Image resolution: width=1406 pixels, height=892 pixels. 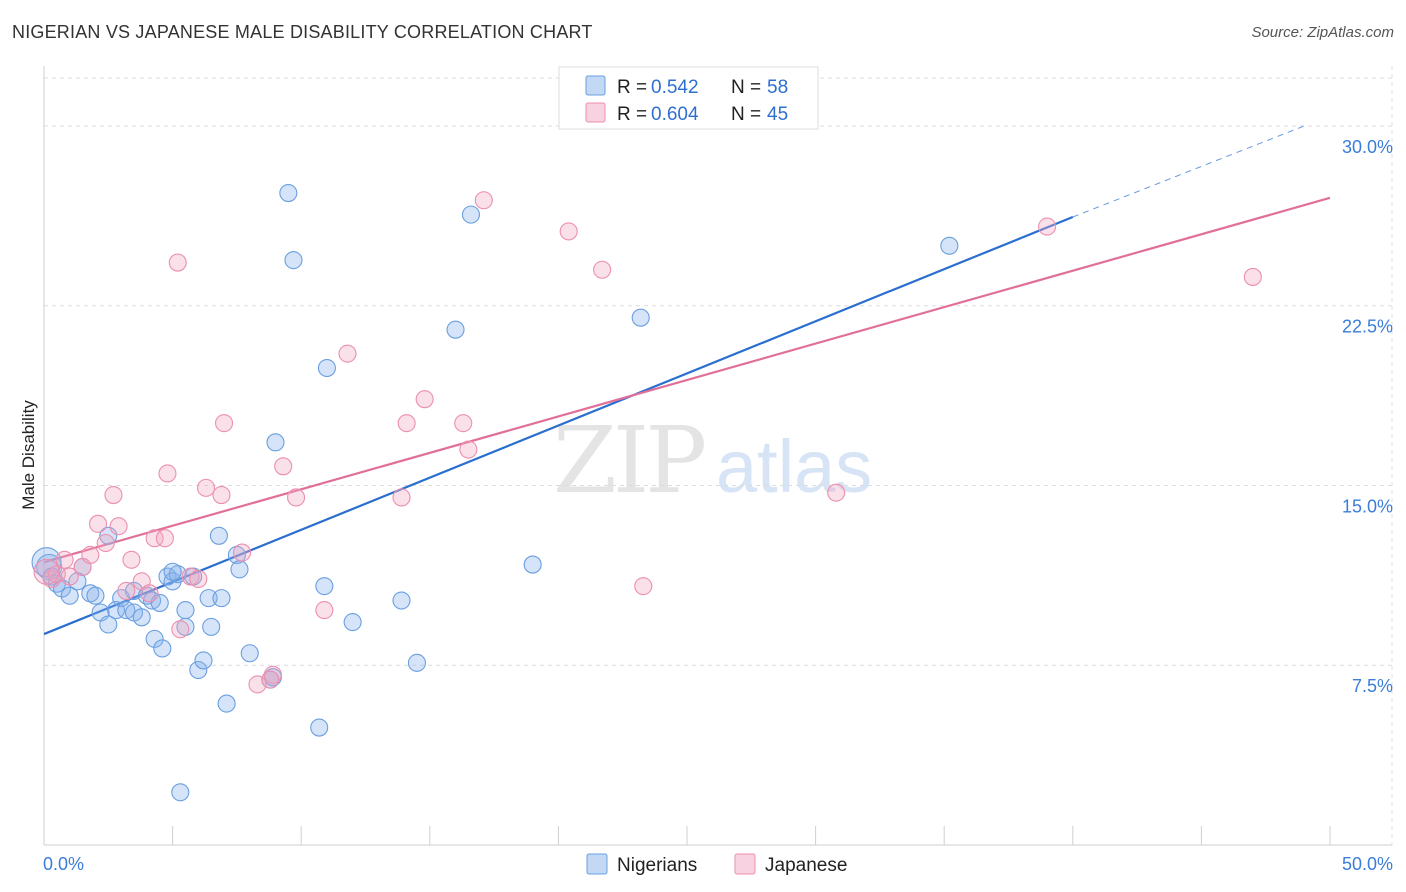 What do you see at coordinates (806, 865) in the screenshot?
I see `bottom-legend-japanese: Japanese` at bounding box center [806, 865].